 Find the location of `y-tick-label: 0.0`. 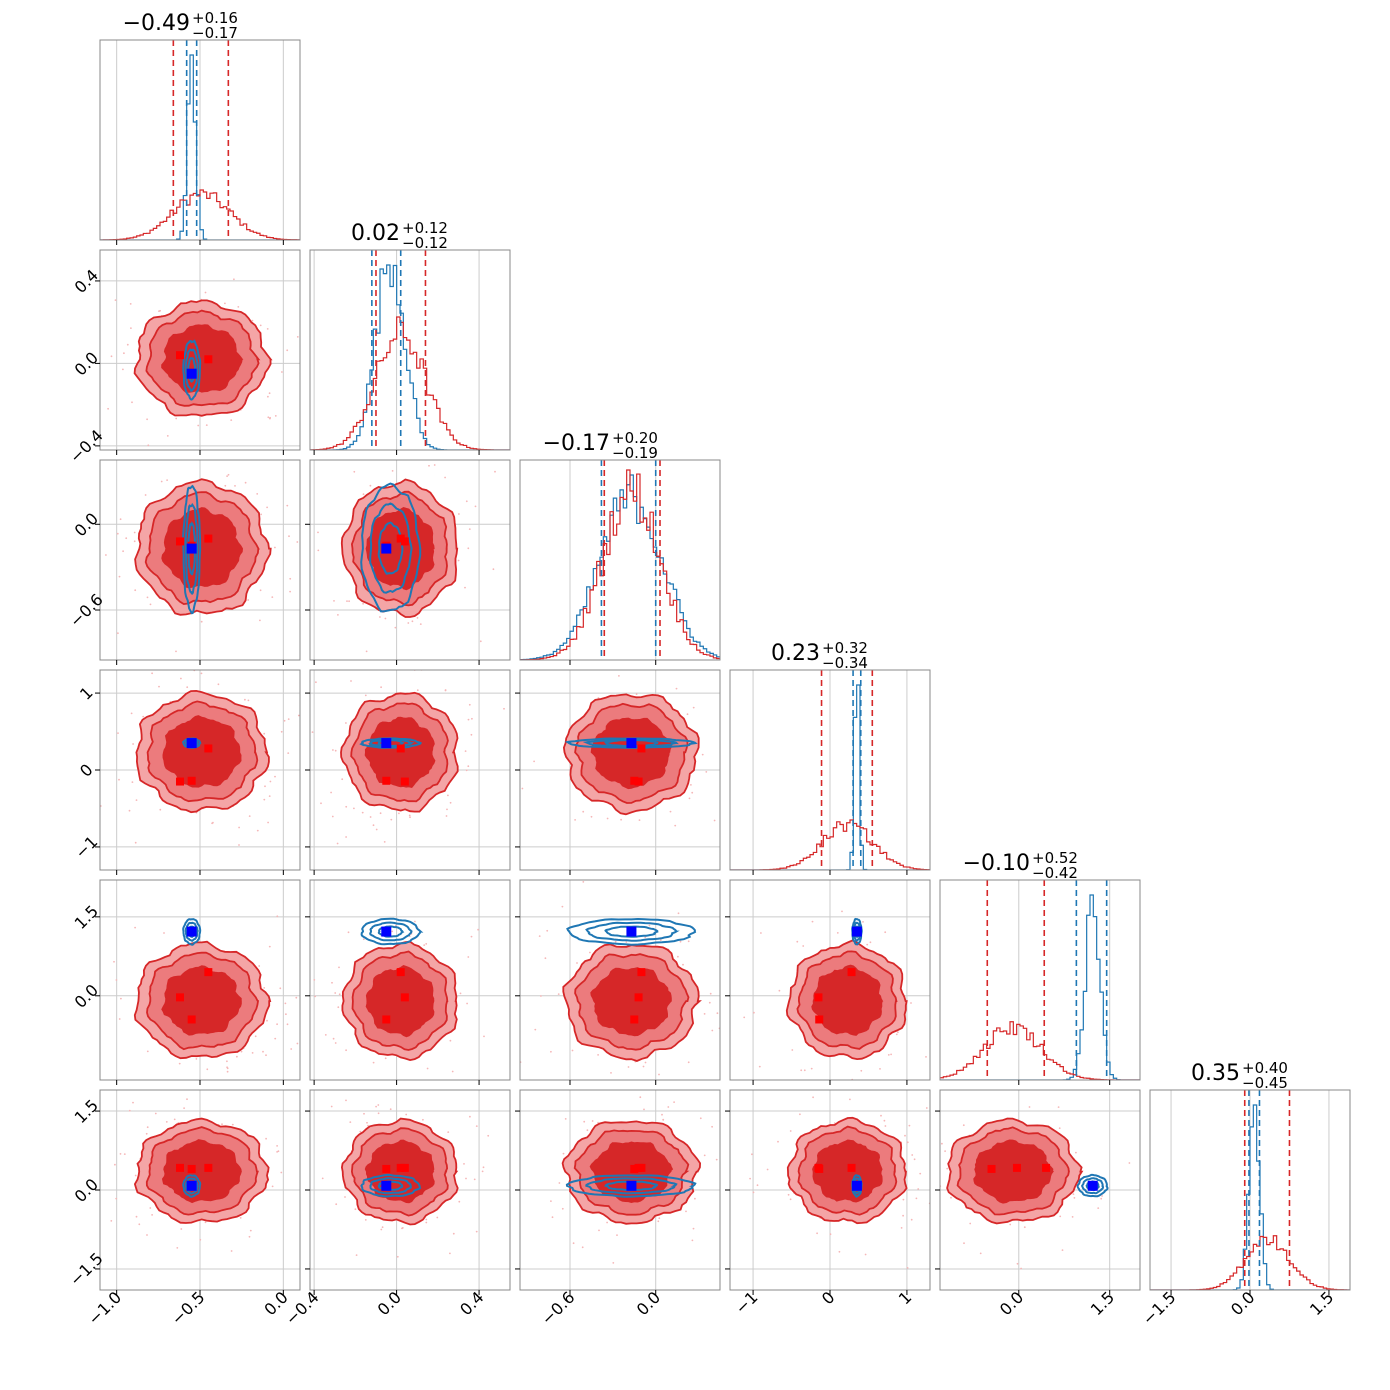

y-tick-label: 0.0 is located at coordinates (86, 1190).